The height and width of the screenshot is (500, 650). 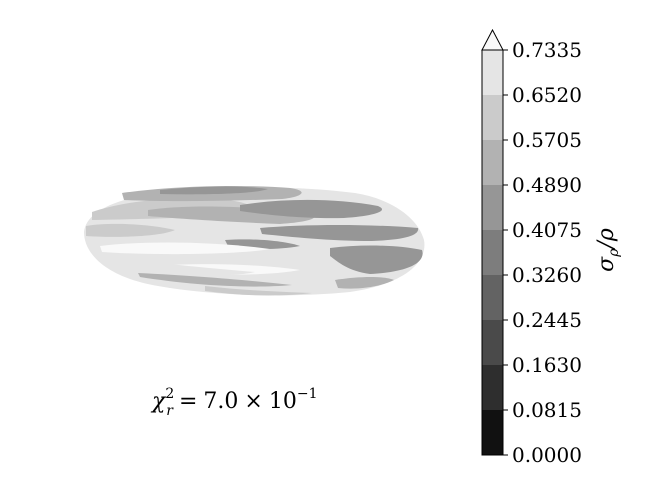 What do you see at coordinates (606, 264) in the screenshot?
I see `colorbar-label-sigma: σ` at bounding box center [606, 264].